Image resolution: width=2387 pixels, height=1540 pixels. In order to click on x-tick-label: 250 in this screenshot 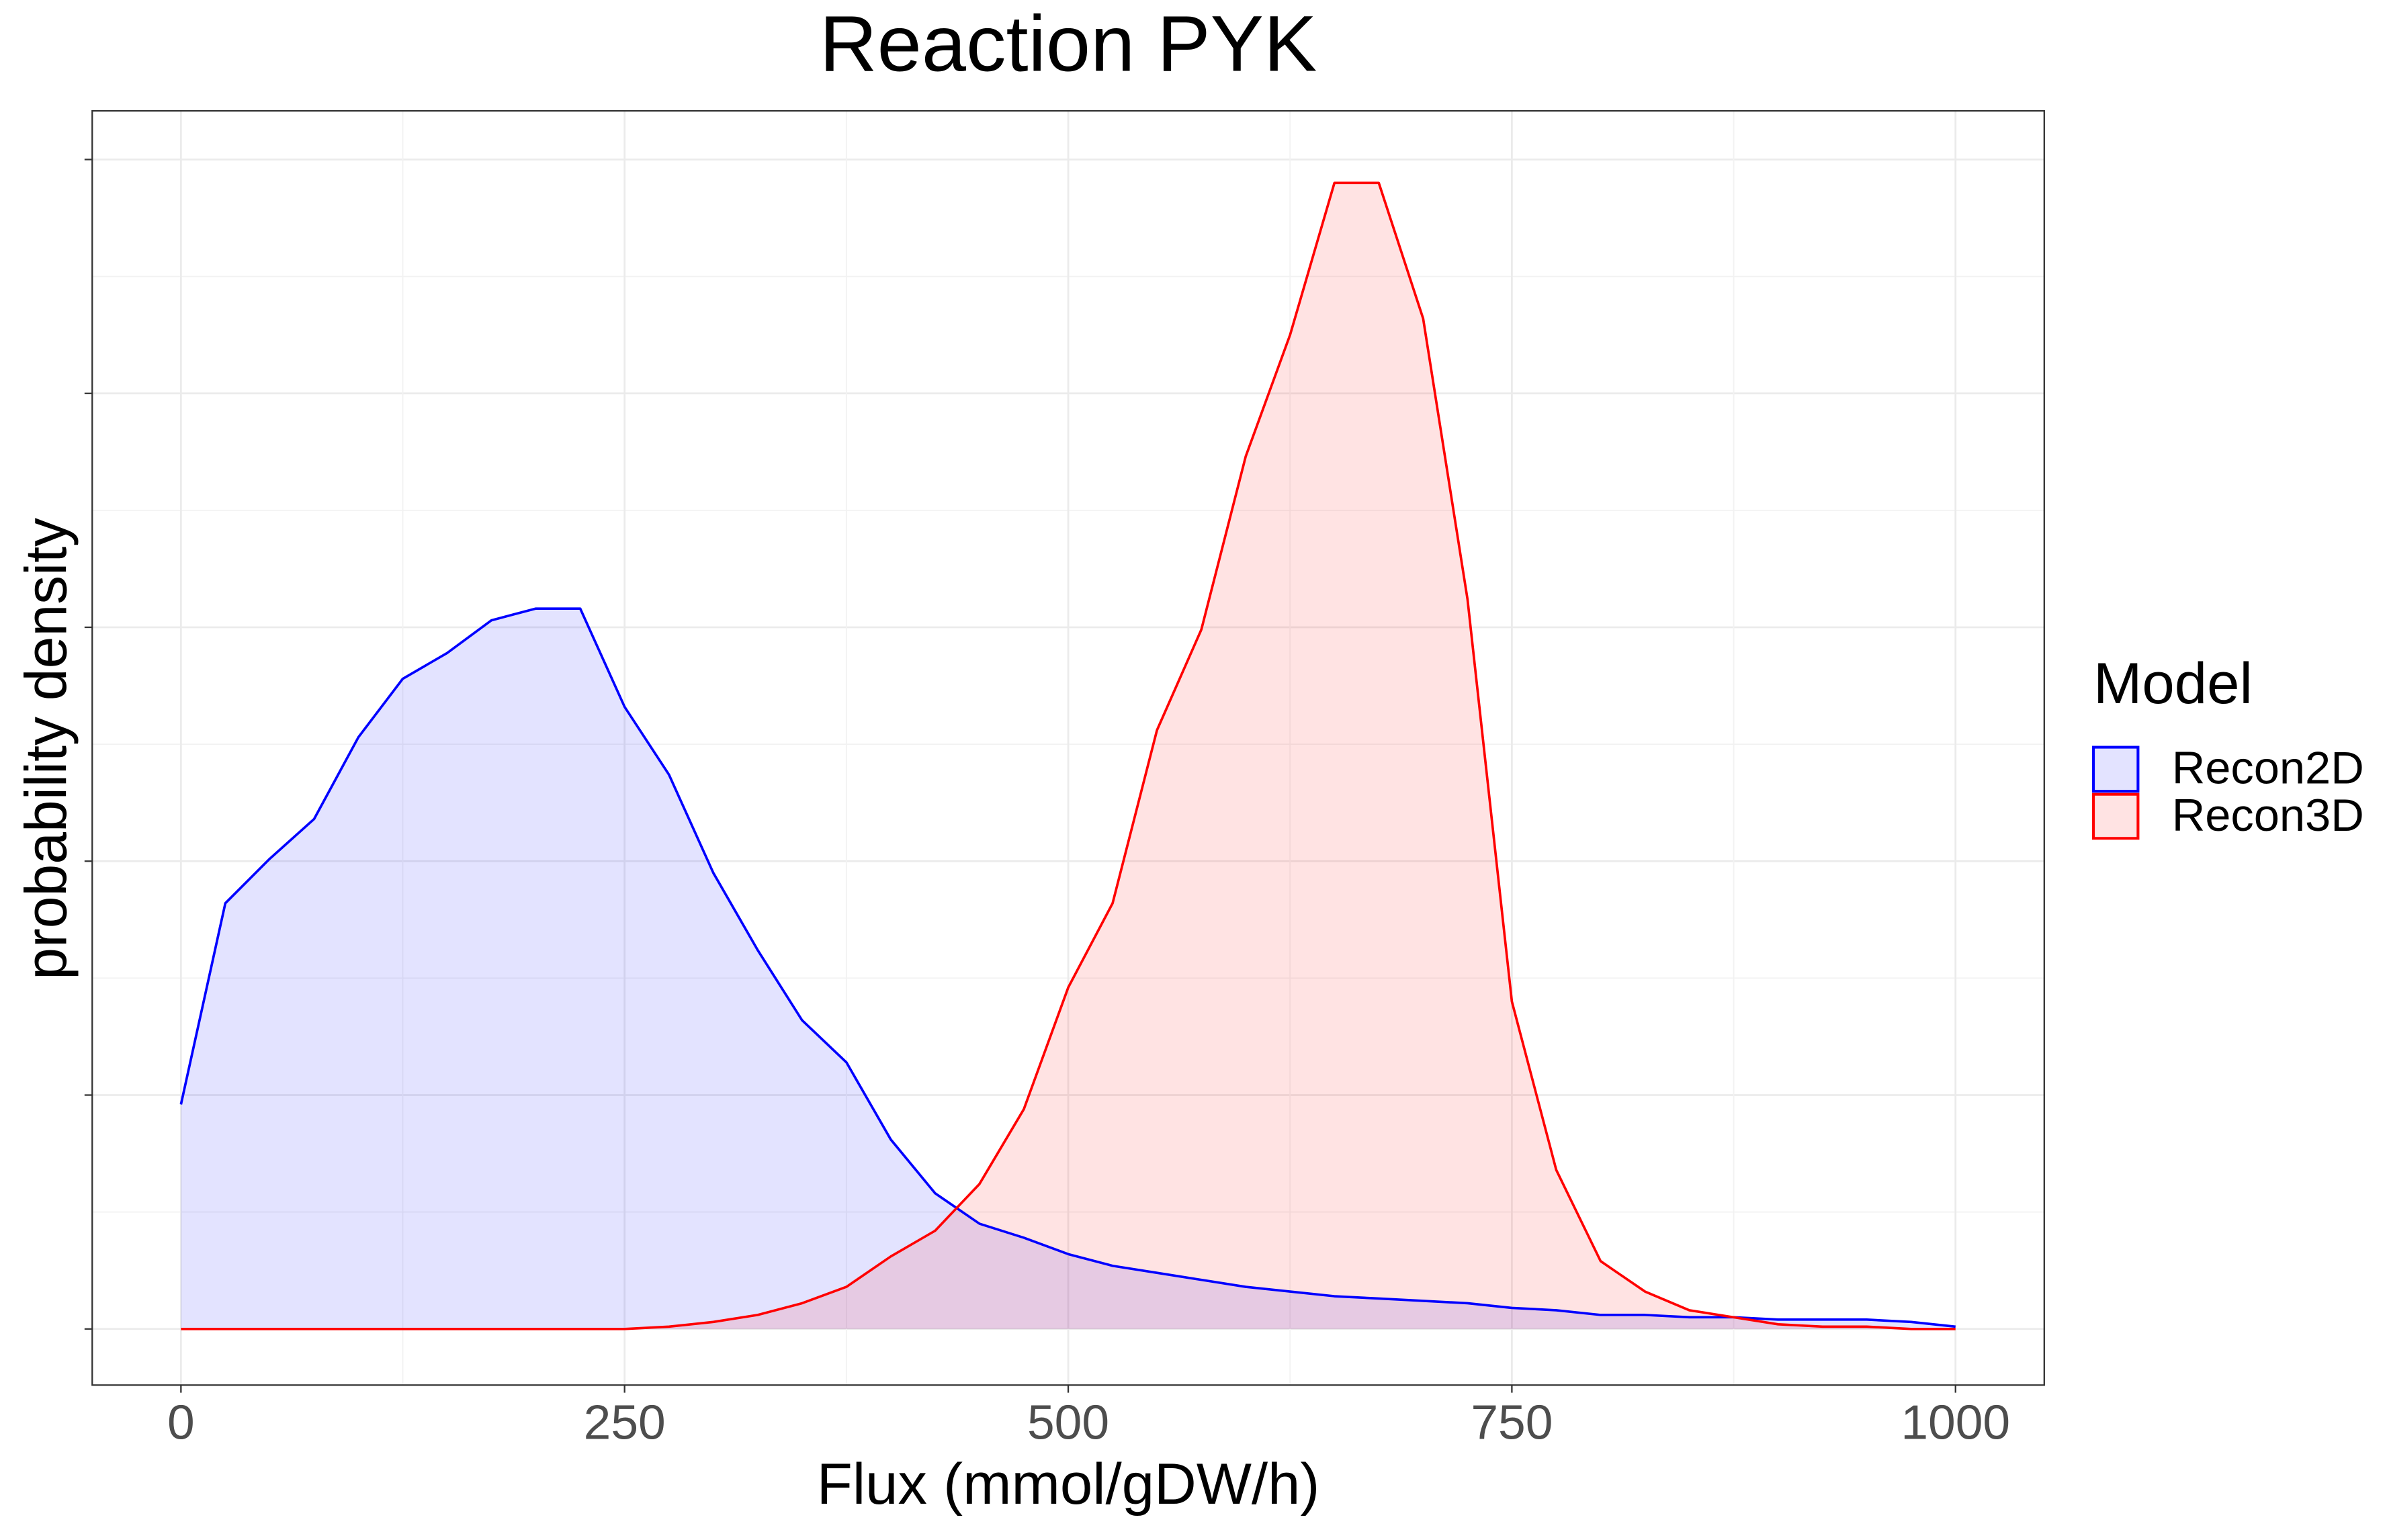, I will do `click(625, 1423)`.